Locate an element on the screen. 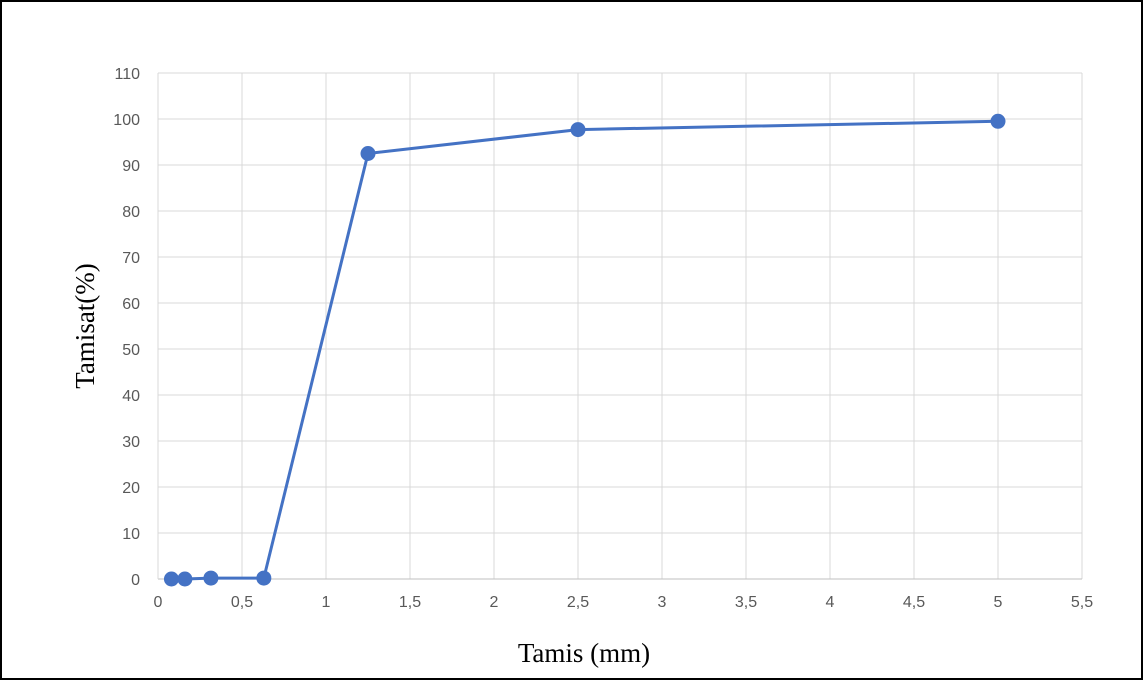  y-tick-label: 70 is located at coordinates (131, 258).